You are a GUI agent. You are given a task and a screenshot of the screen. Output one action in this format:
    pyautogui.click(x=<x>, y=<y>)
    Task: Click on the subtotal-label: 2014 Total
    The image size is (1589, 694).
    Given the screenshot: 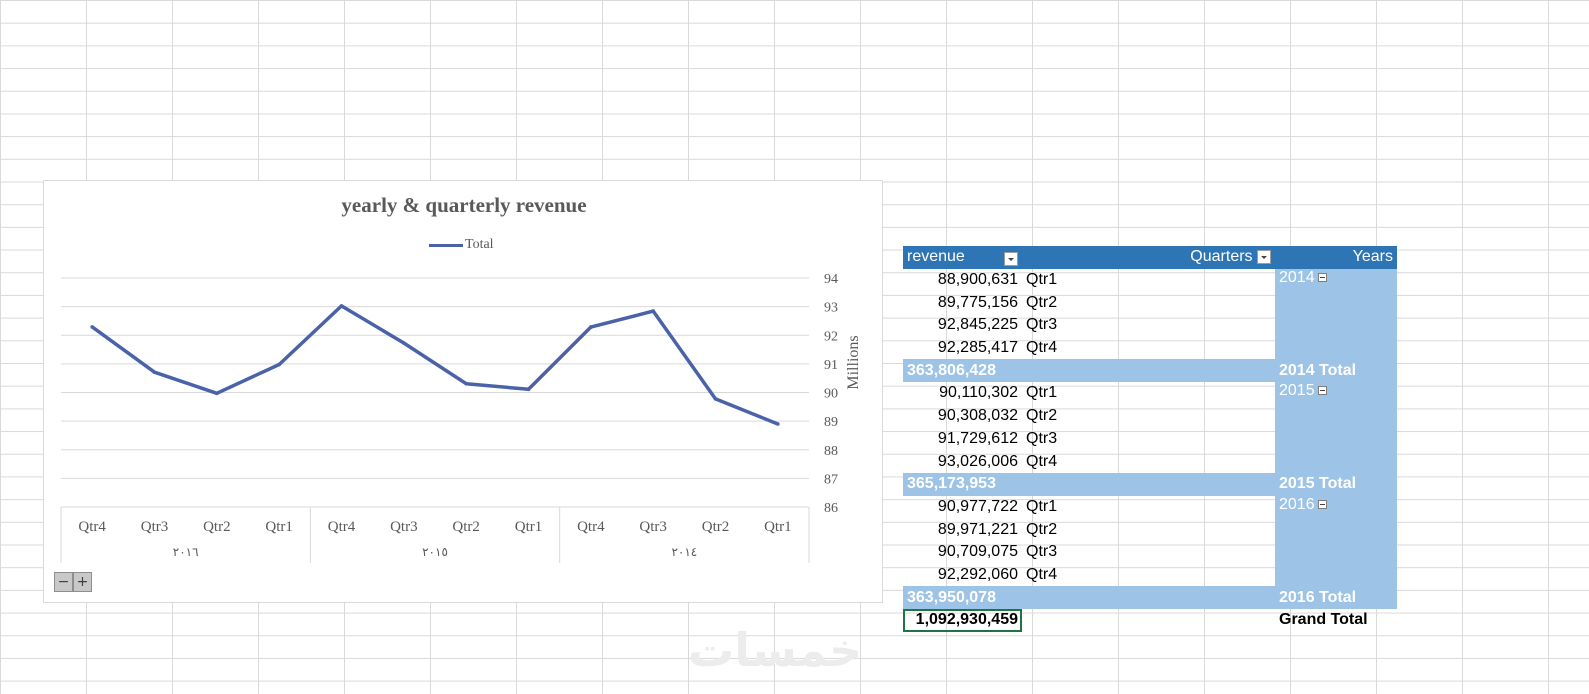 What is the action you would take?
    pyautogui.click(x=1336, y=371)
    